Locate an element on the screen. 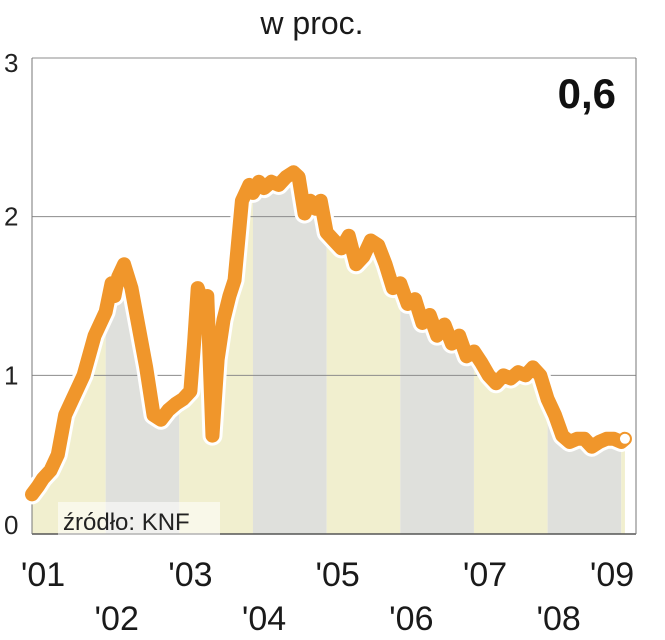  x-tick-label: '07 is located at coordinates (485, 575).